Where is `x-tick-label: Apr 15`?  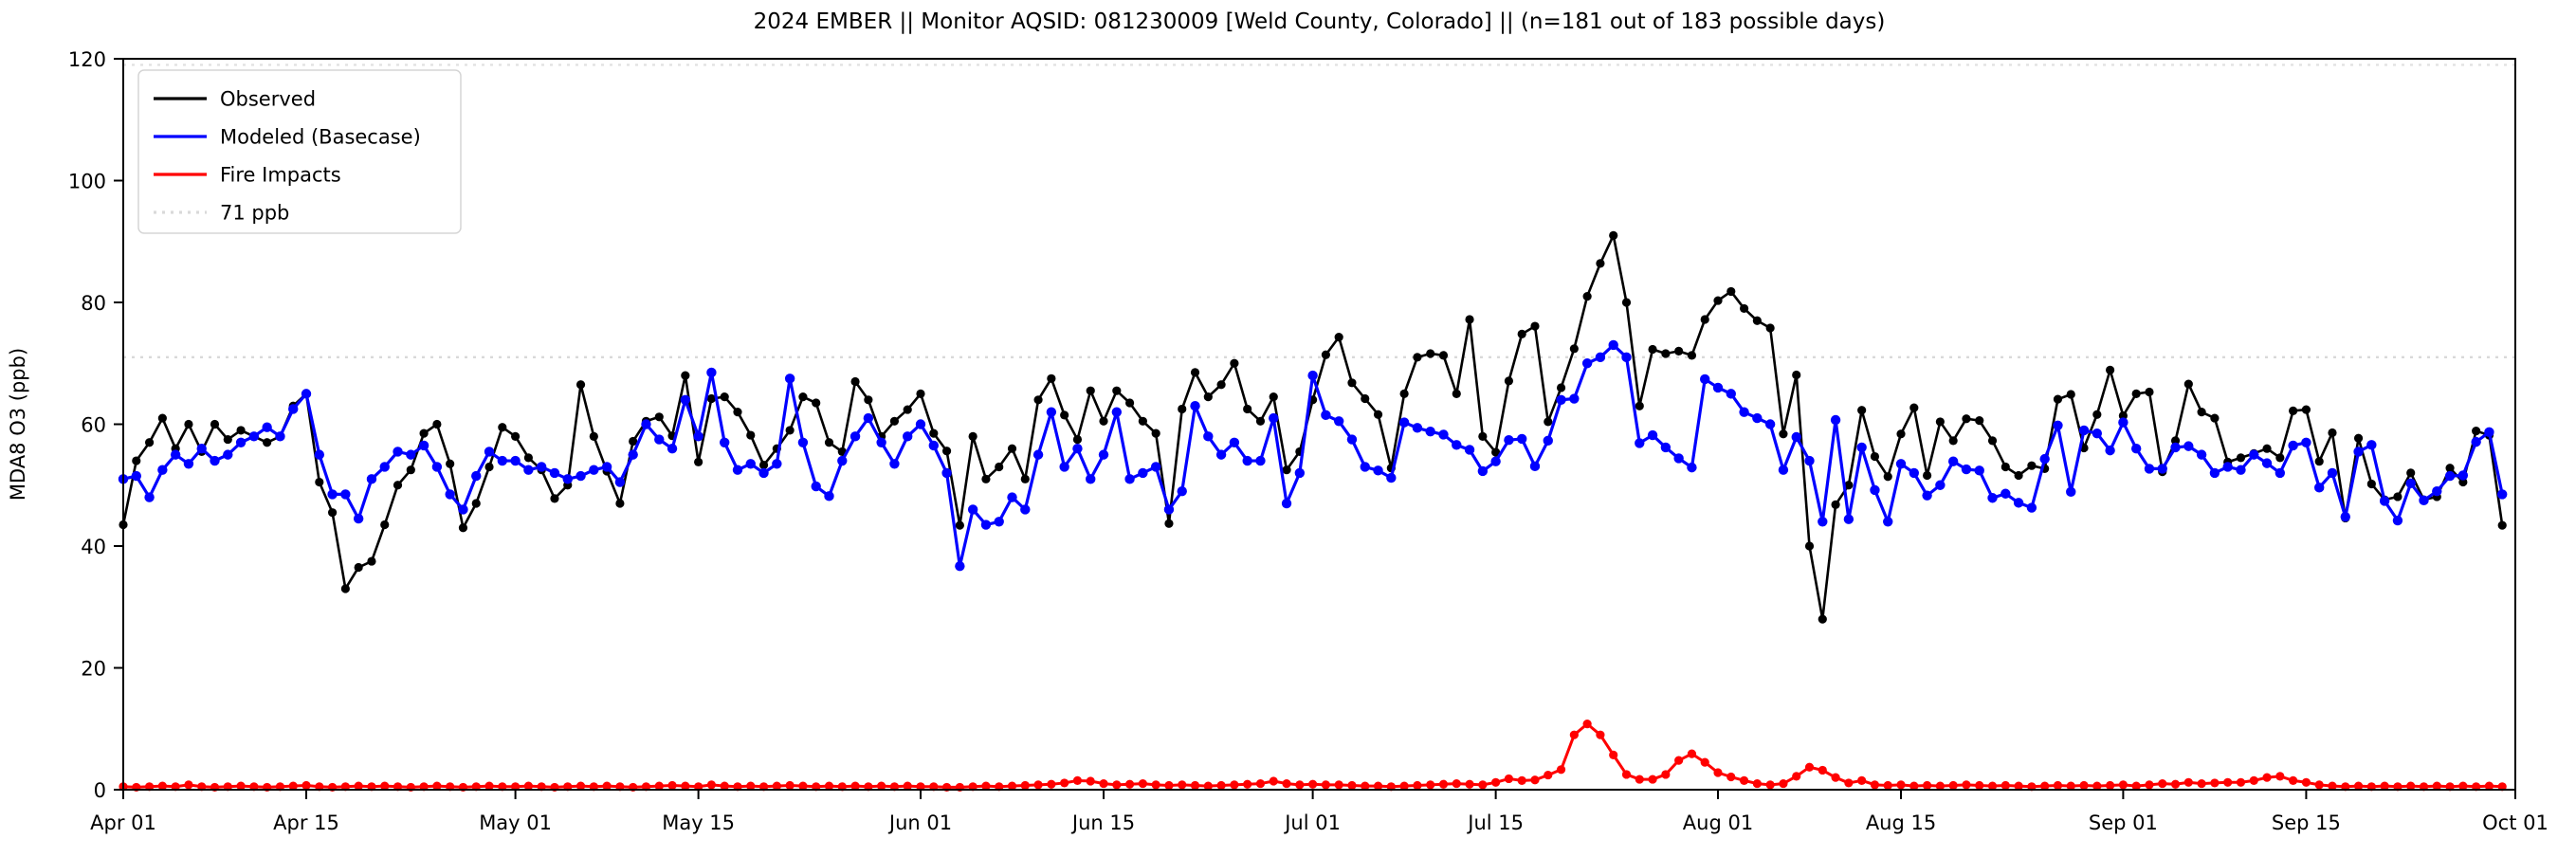
x-tick-label: Apr 15 is located at coordinates (306, 822).